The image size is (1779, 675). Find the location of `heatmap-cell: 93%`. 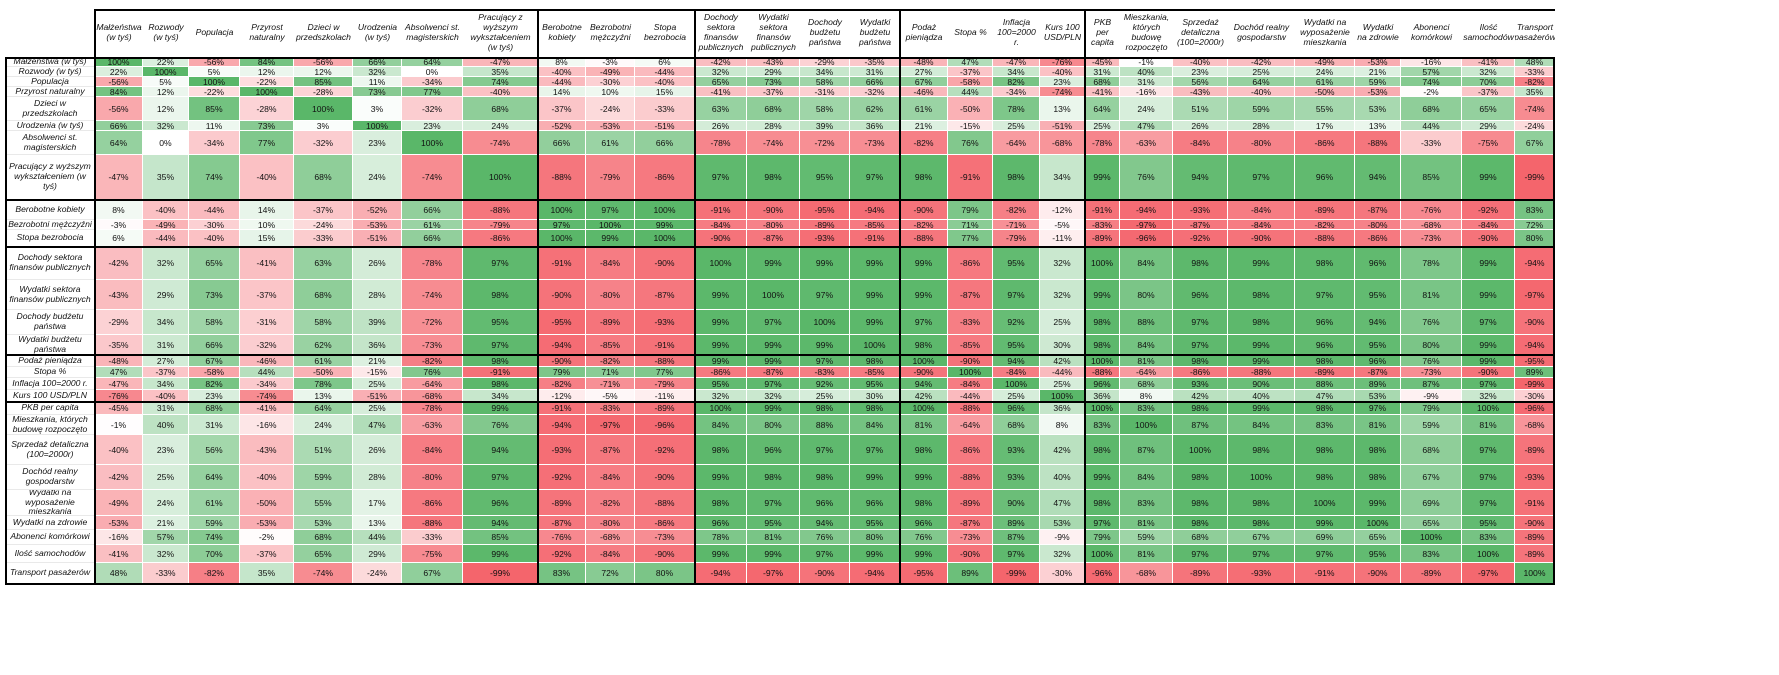

heatmap-cell: 93% is located at coordinates (1016, 477).